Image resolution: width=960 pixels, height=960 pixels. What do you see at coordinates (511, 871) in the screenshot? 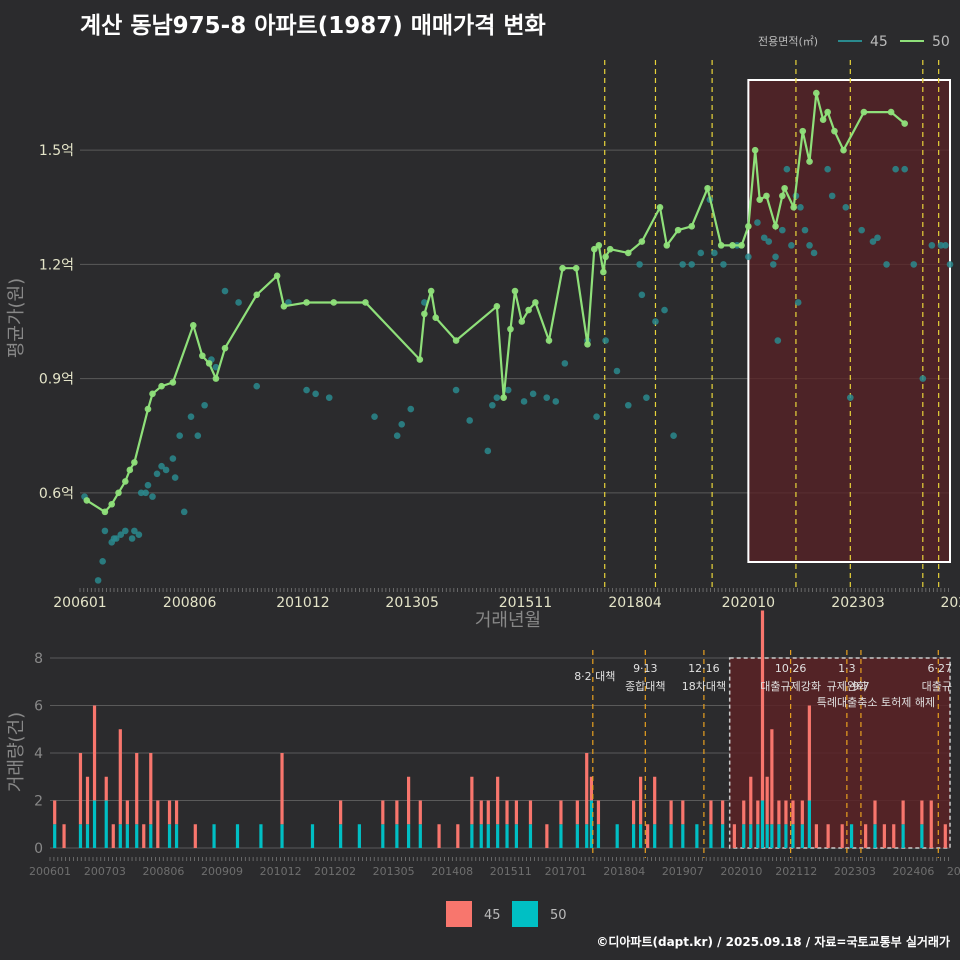
I see `volume-x-tick: 201511` at bounding box center [511, 871].